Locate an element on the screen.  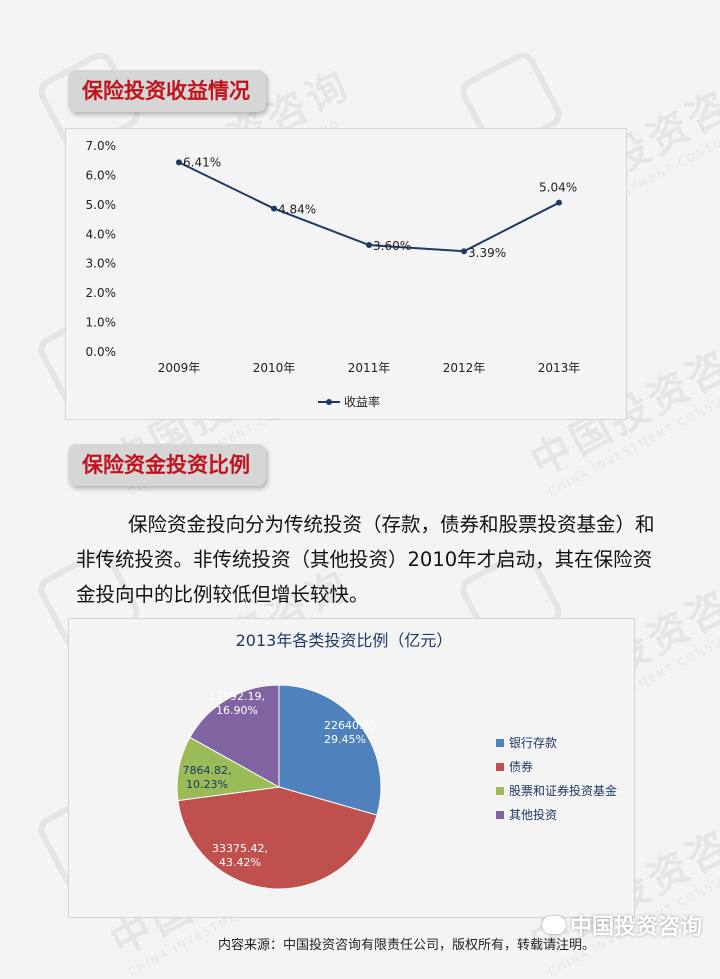
legend-label: 债券 is located at coordinates (521, 766).